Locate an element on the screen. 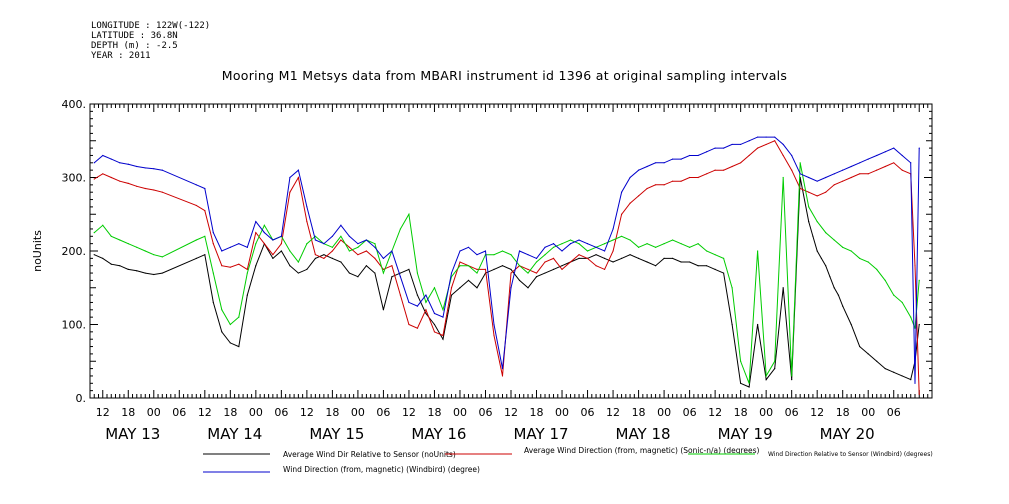 The width and height of the screenshot is (1009, 504). y-tick-label: 0. is located at coordinates (81, 398).